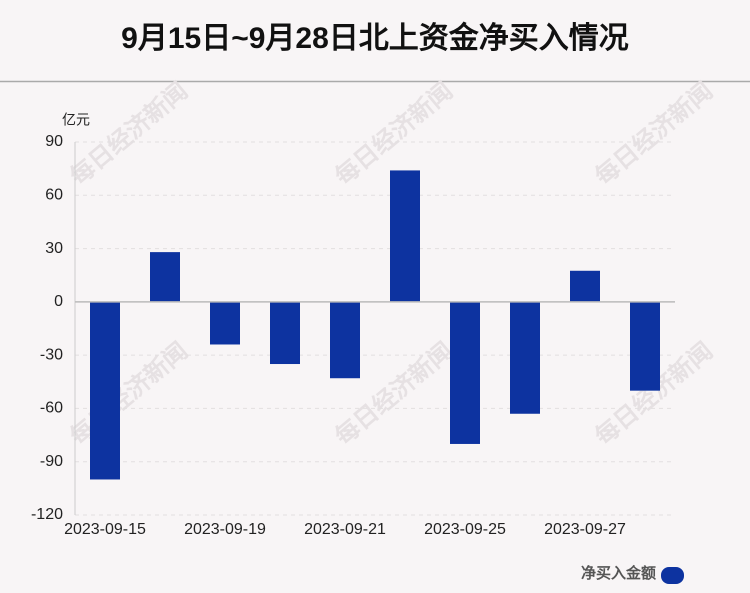  What do you see at coordinates (54, 248) in the screenshot?
I see `y-tick-label: 30` at bounding box center [54, 248].